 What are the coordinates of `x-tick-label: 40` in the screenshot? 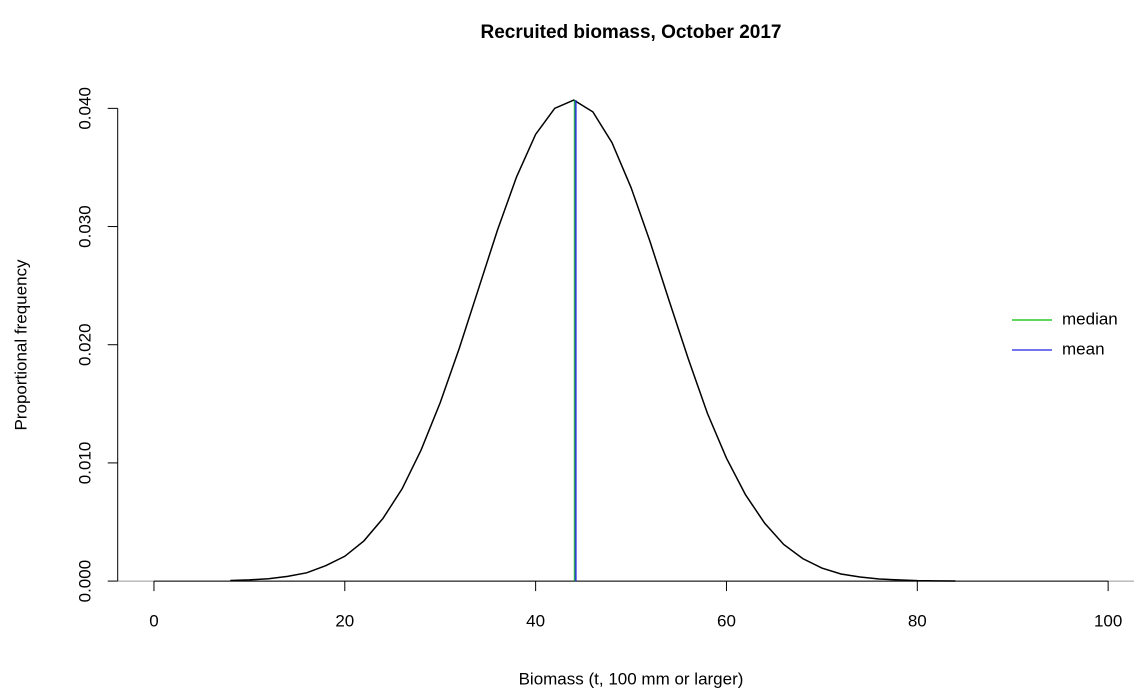 It's located at (535, 620).